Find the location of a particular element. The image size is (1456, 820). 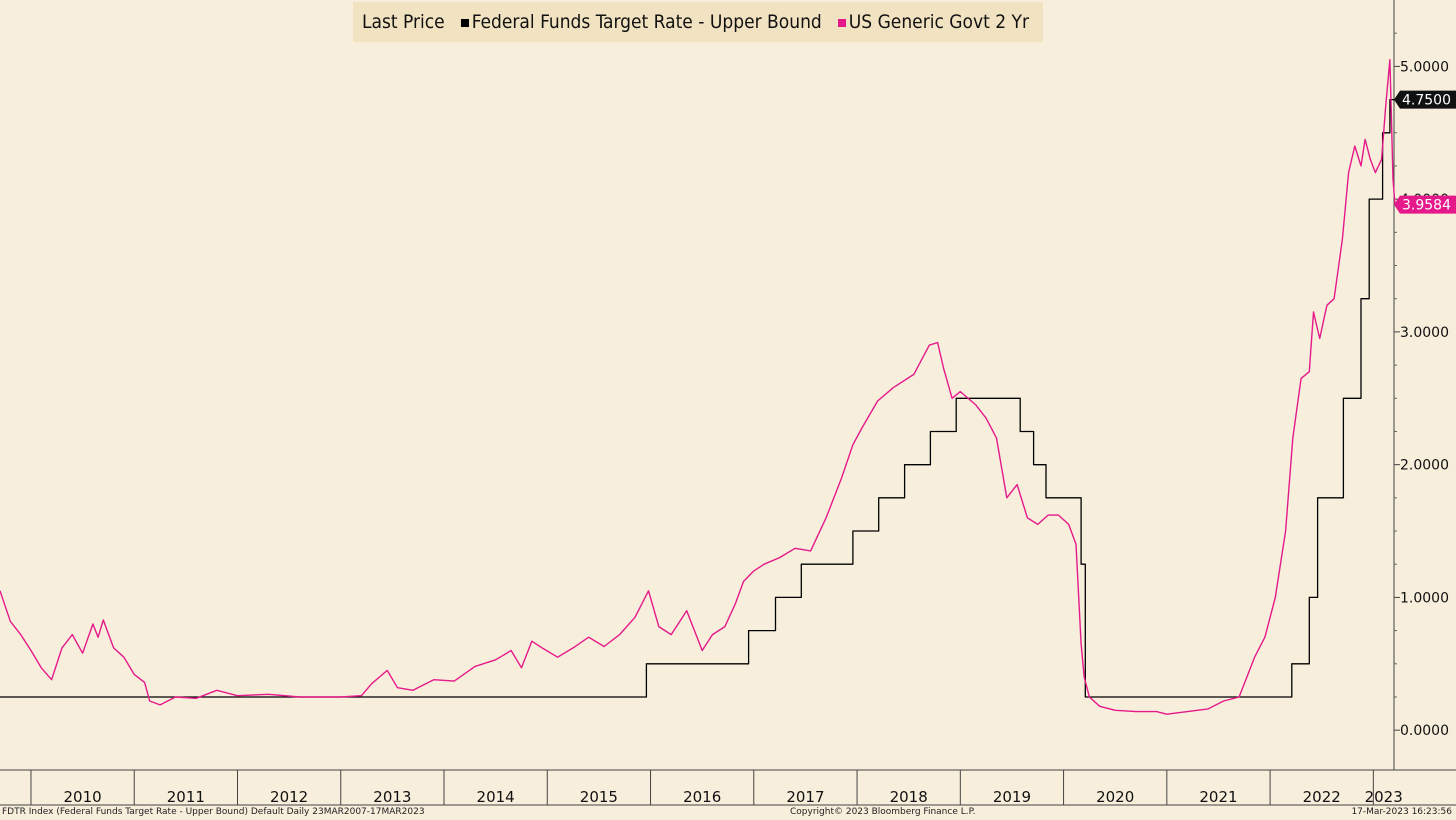

legend-title: Last Price is located at coordinates (403, 22).